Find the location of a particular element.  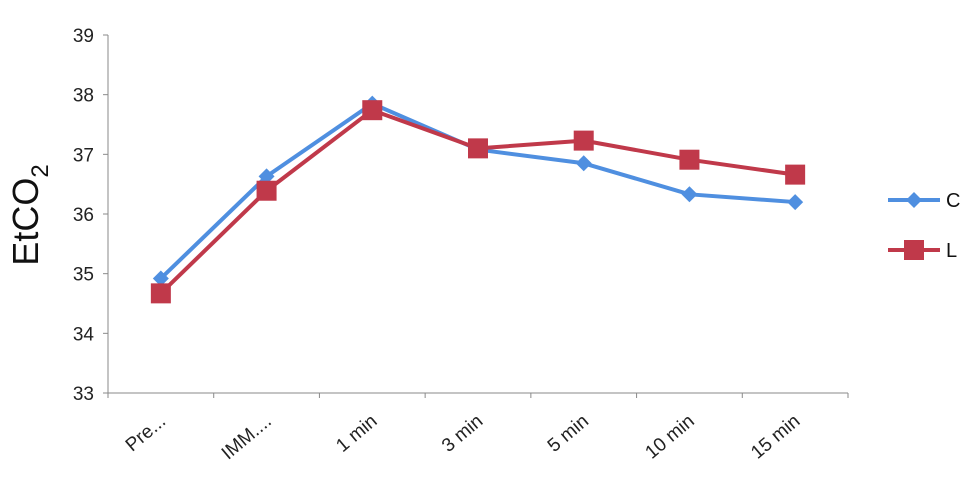

y-axis: 33 34 35 36 37 38 39 is located at coordinates (91, 215).